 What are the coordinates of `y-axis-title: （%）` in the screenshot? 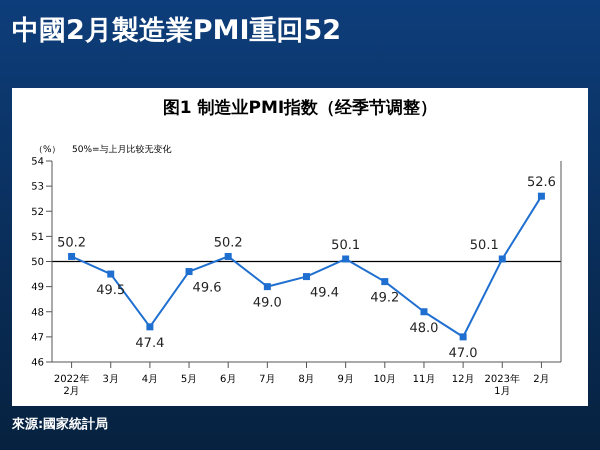 It's located at (47, 150).